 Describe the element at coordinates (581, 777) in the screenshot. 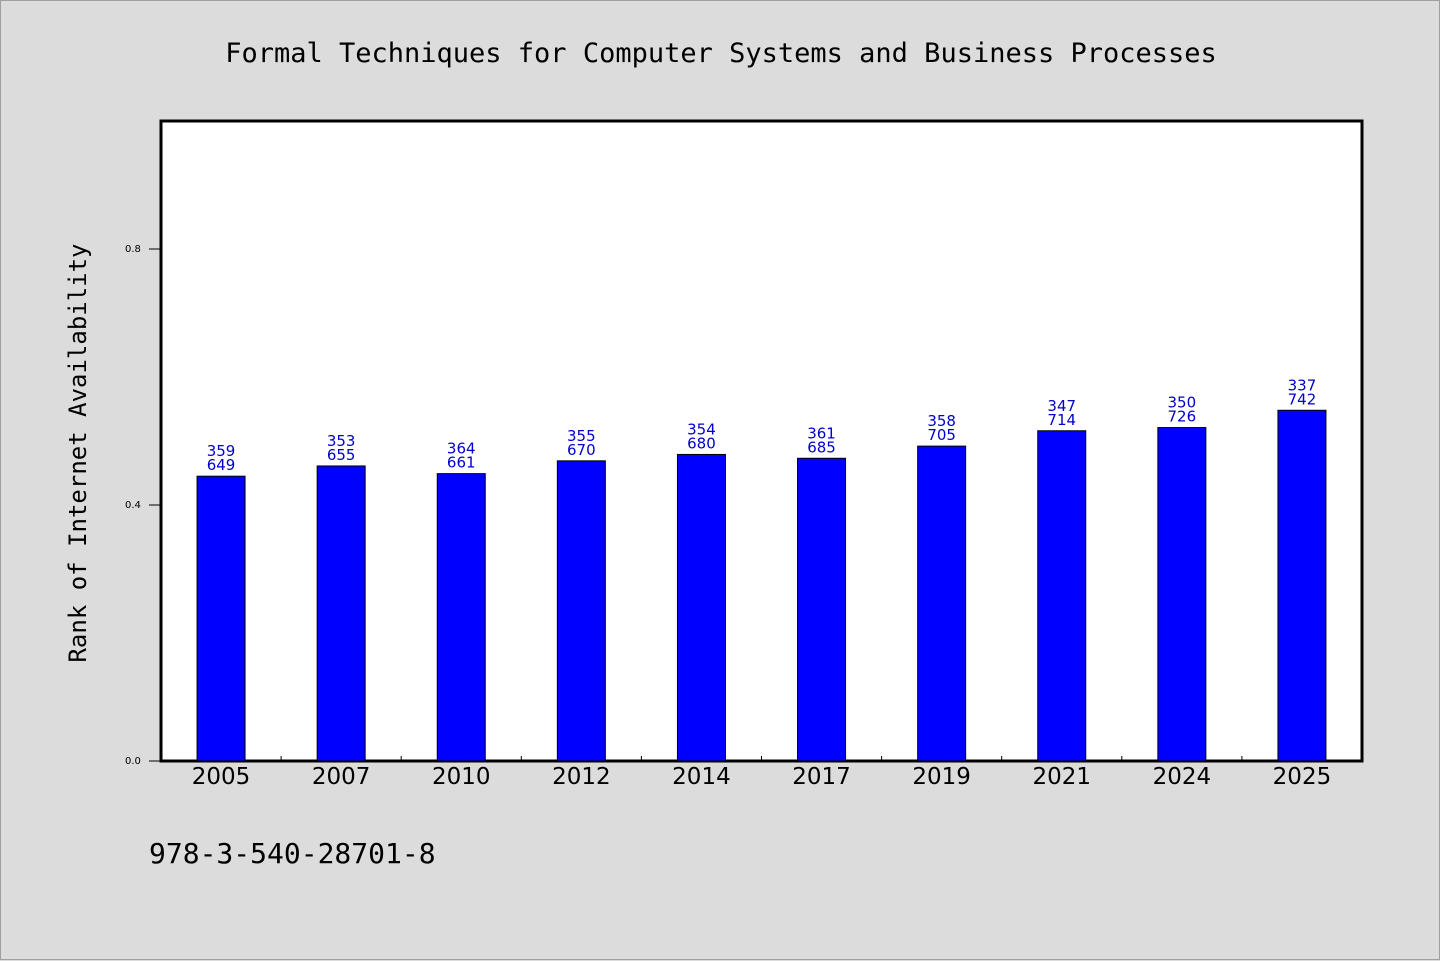

I see `x-tick-label: 2012` at that location.